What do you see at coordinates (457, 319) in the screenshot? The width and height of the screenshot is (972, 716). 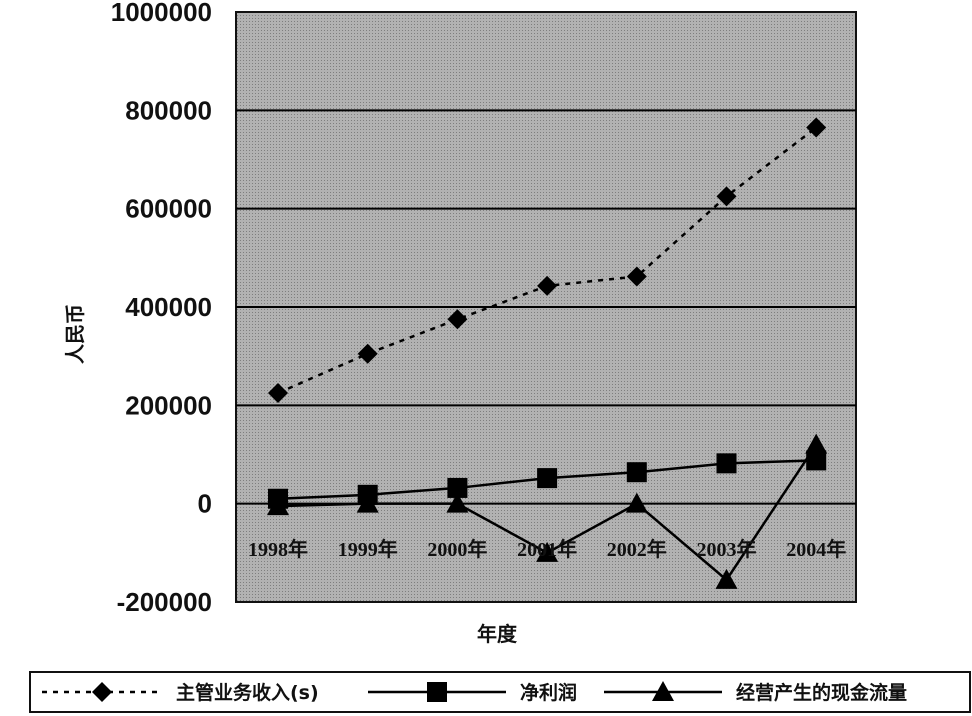 I see `data-point-diamond-2000` at bounding box center [457, 319].